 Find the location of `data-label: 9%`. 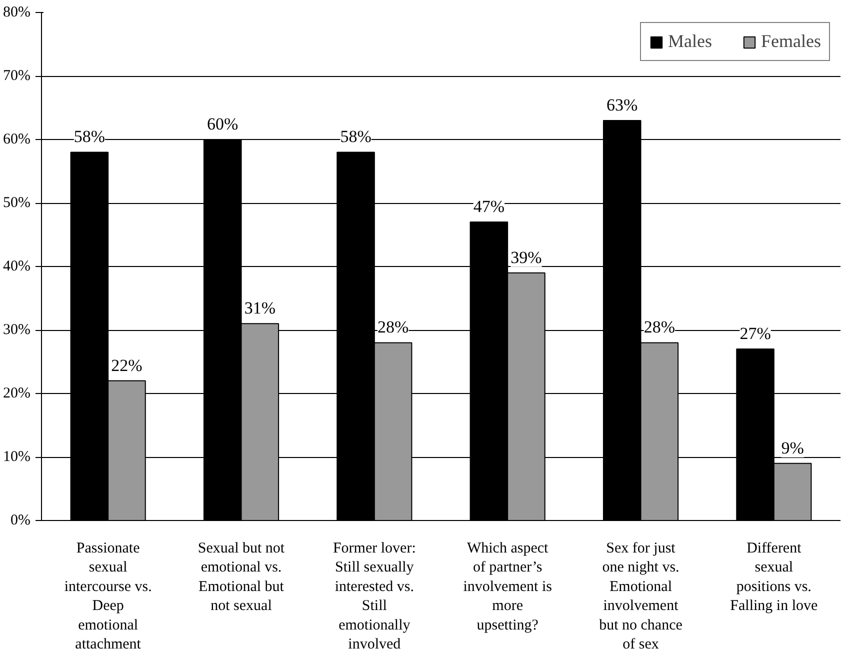

data-label: 9% is located at coordinates (792, 448).